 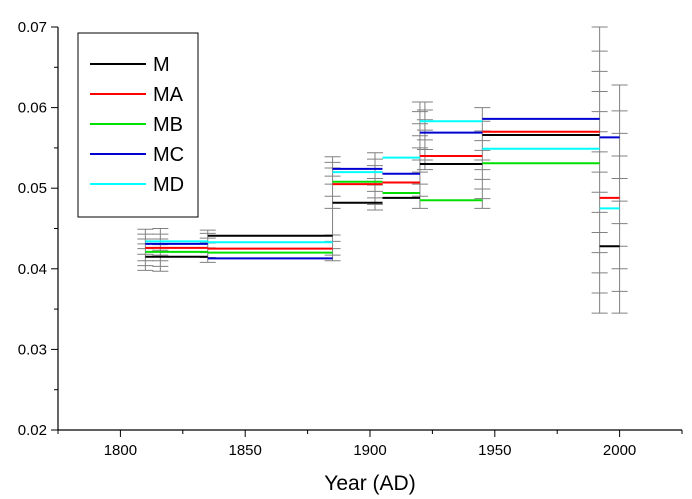 What do you see at coordinates (32, 349) in the screenshot?
I see `y-tick-label: 0.03` at bounding box center [32, 349].